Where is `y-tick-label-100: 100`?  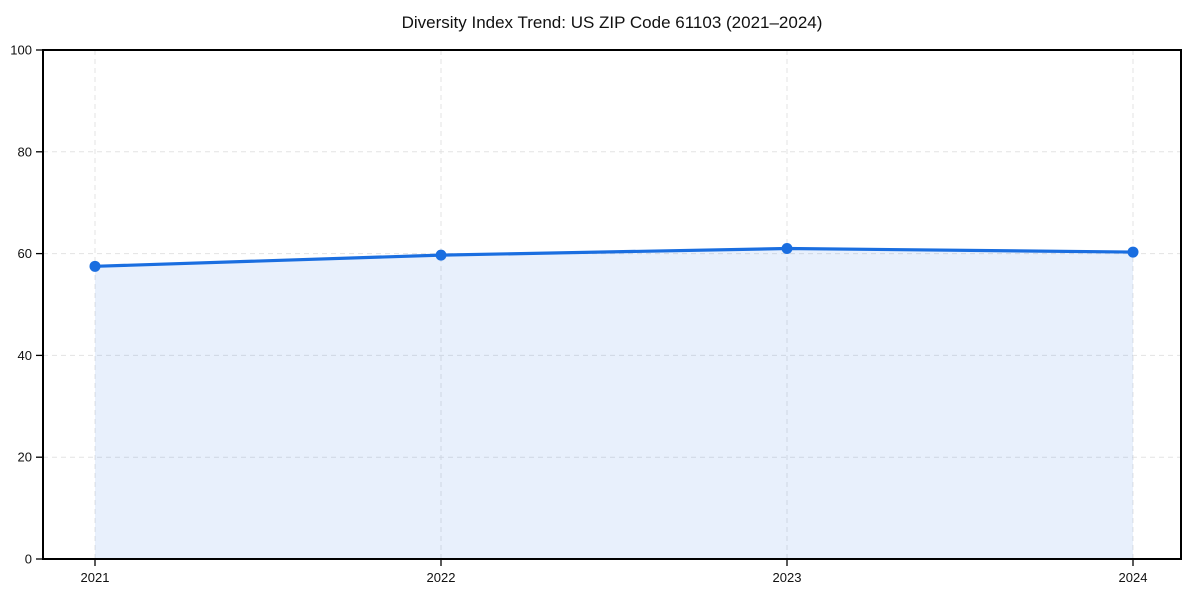
y-tick-label-100: 100 is located at coordinates (21, 50).